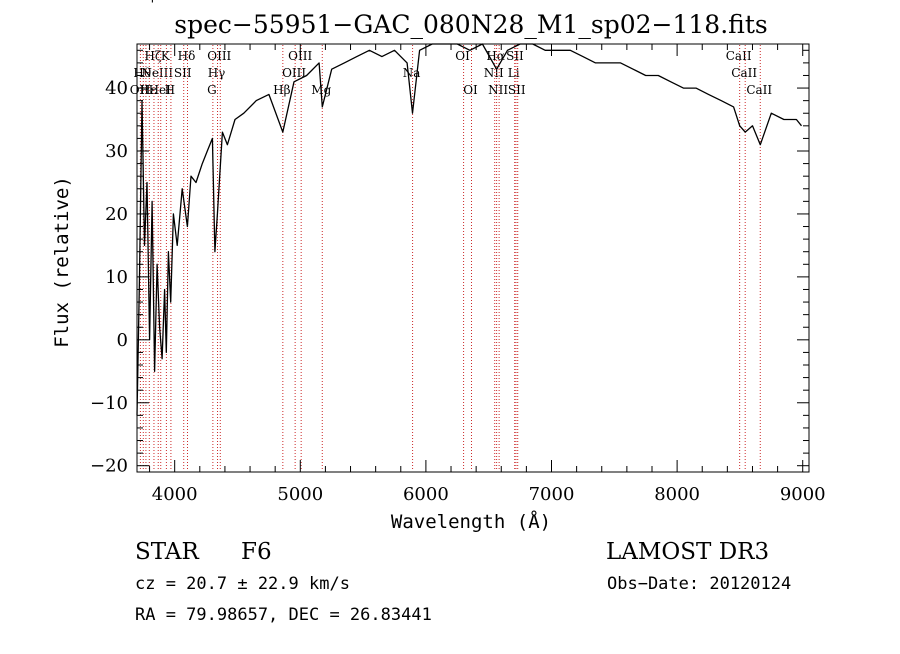  What do you see at coordinates (160, 90) in the screenshot?
I see `line-marker-label-6: HeI` at bounding box center [160, 90].